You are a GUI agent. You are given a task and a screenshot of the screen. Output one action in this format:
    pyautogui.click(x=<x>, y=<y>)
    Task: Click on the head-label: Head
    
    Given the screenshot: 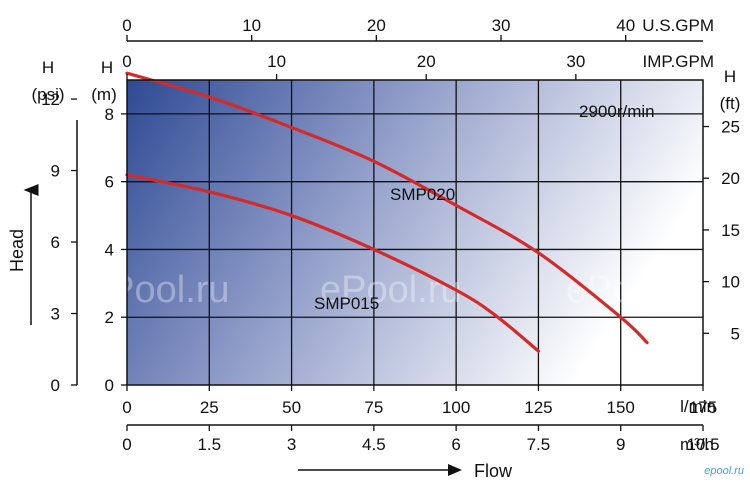 What is the action you would take?
    pyautogui.click(x=17, y=250)
    